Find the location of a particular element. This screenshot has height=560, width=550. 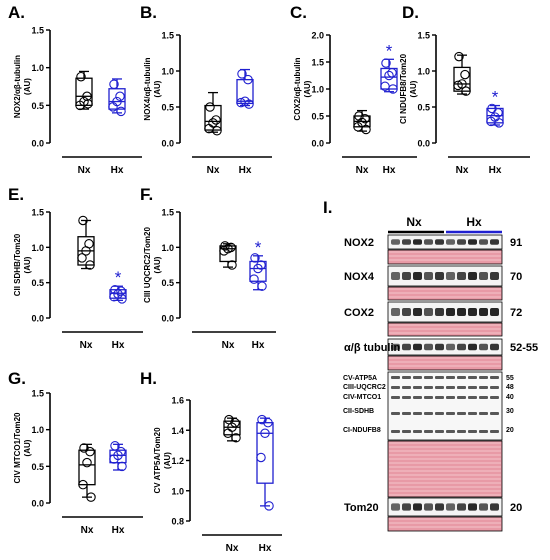

ponceau-stain is located at coordinates (445, 469).